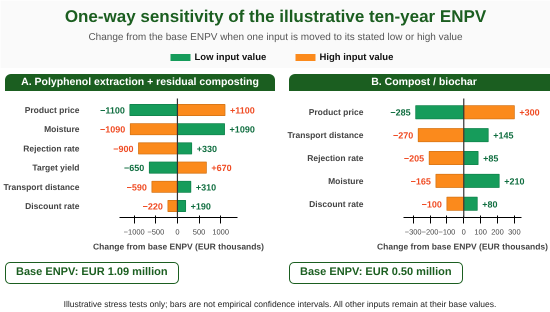  What do you see at coordinates (113, 129) in the screenshot?
I see `data-label: −1090` at bounding box center [113, 129].